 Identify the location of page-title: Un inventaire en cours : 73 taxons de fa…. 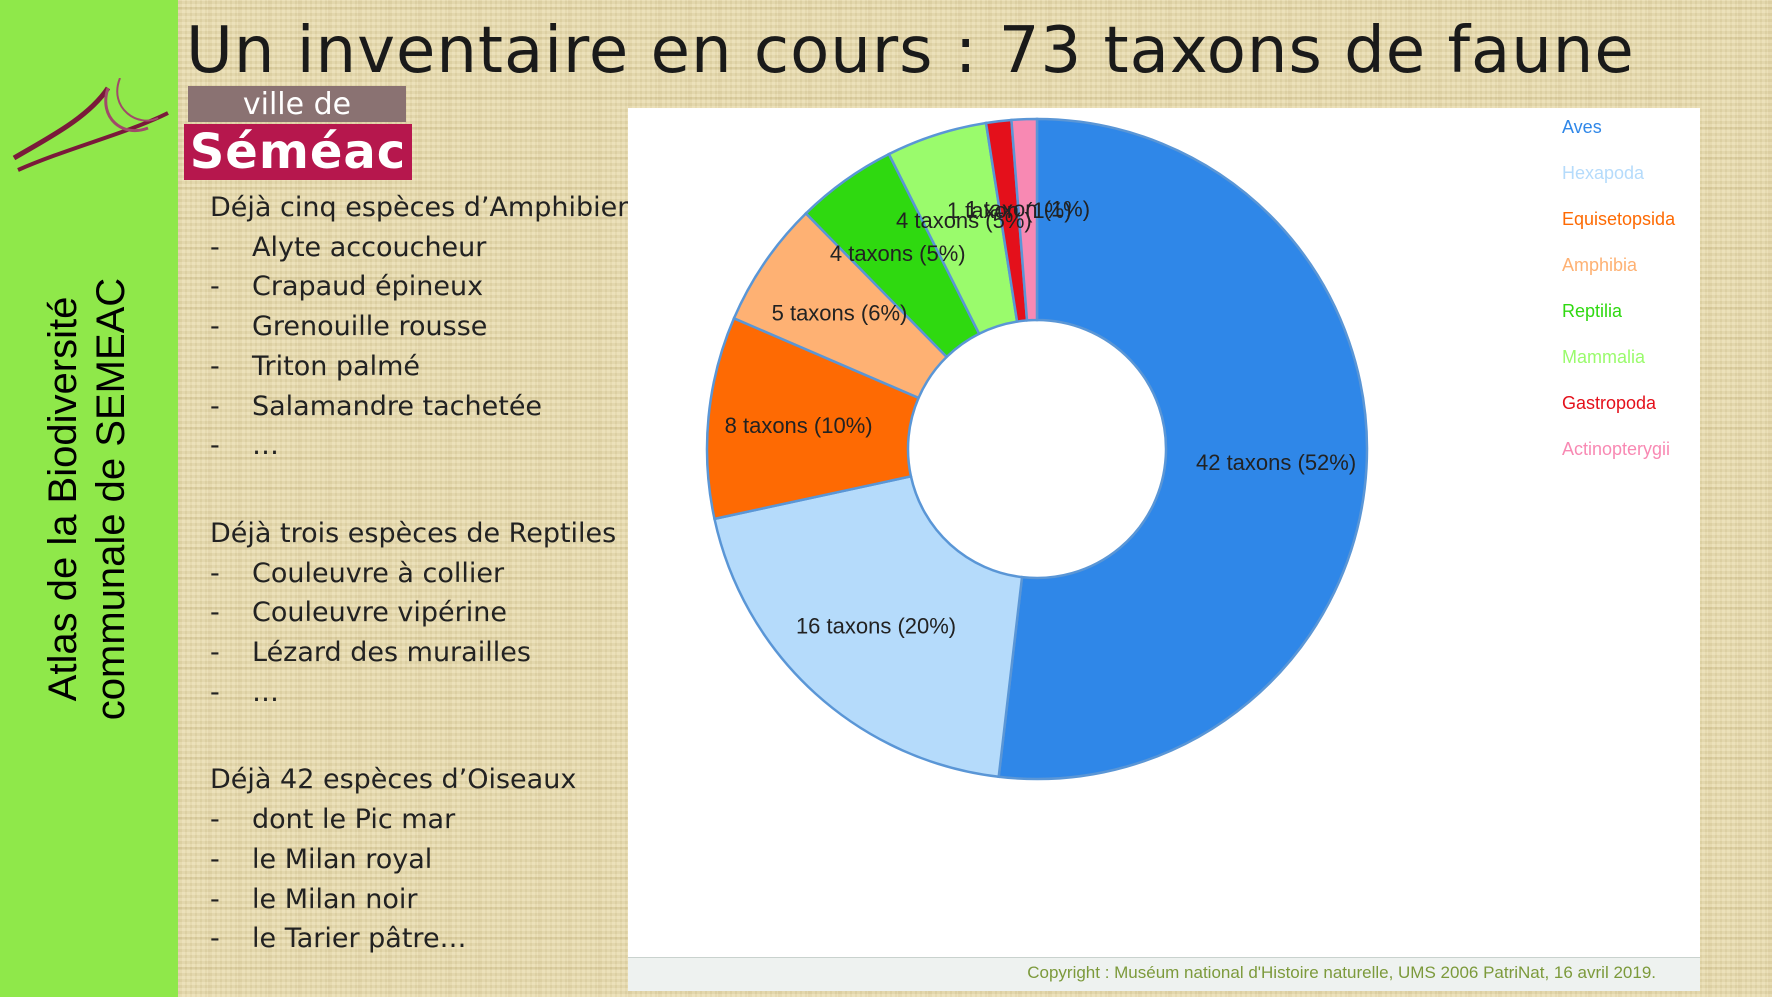
(910, 51).